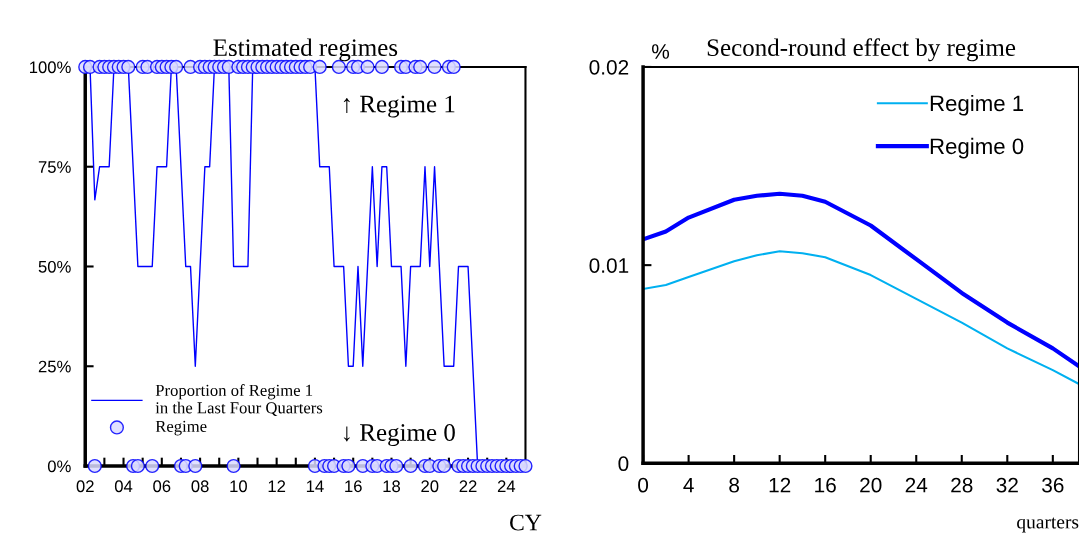  I want to click on y-tick-label: 0.01, so click(609, 265).